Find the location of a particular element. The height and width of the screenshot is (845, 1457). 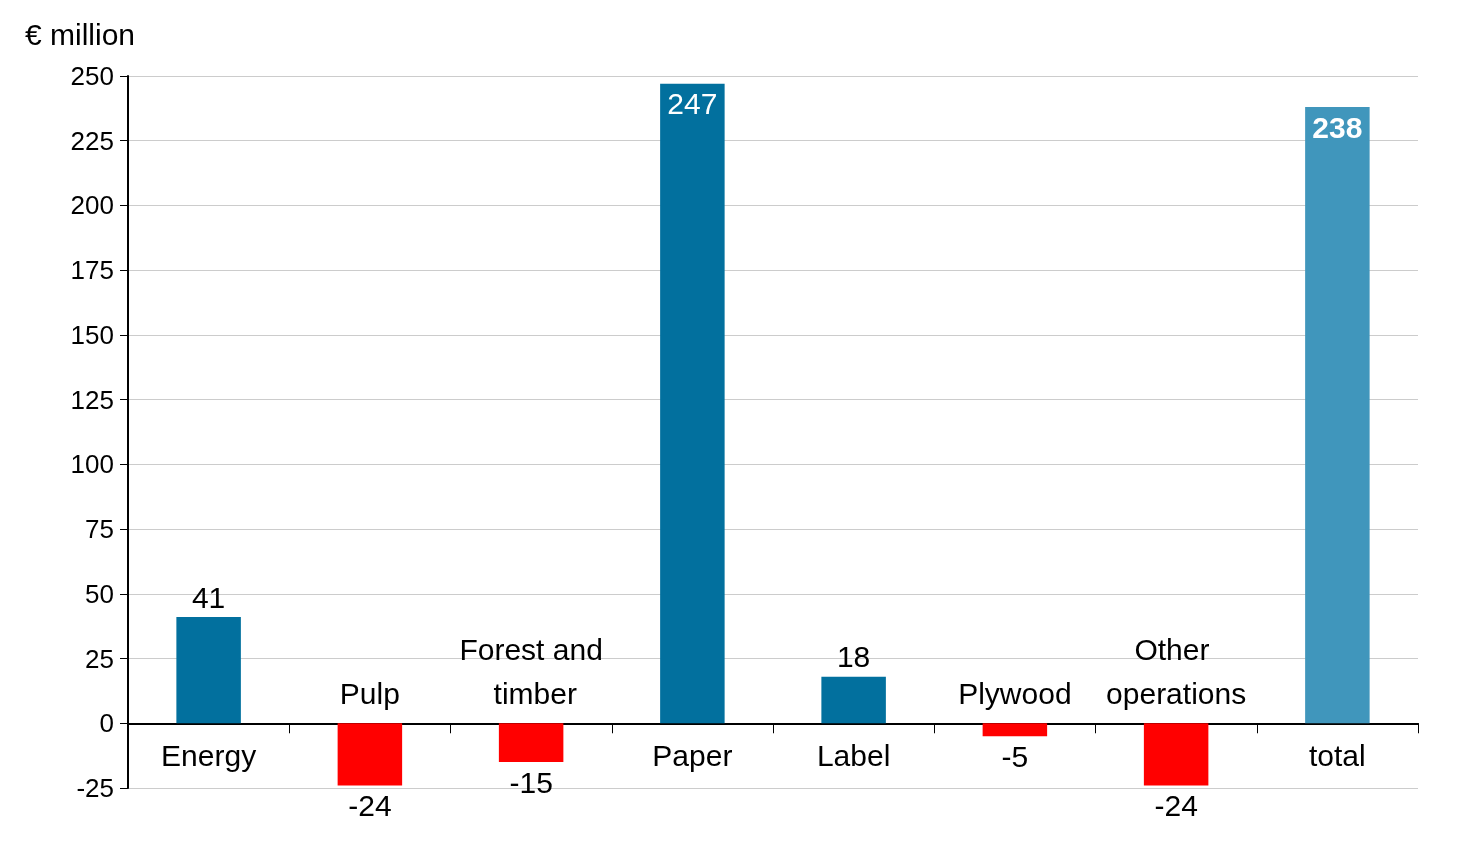

x-tick-label: Pulp is located at coordinates (369, 693).